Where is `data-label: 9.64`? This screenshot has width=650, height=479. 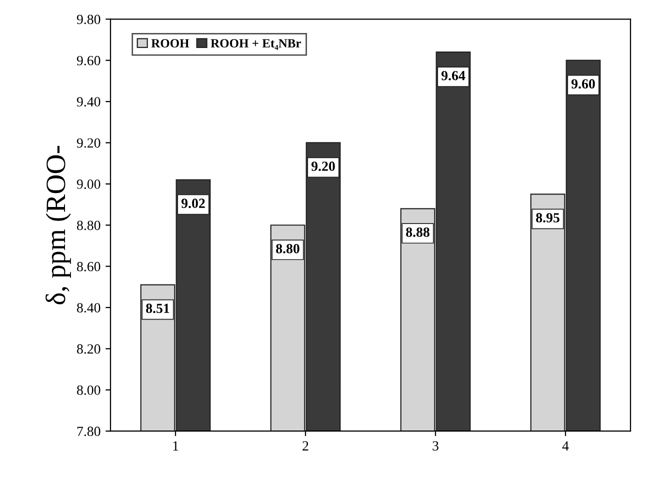
data-label: 9.64 is located at coordinates (453, 75).